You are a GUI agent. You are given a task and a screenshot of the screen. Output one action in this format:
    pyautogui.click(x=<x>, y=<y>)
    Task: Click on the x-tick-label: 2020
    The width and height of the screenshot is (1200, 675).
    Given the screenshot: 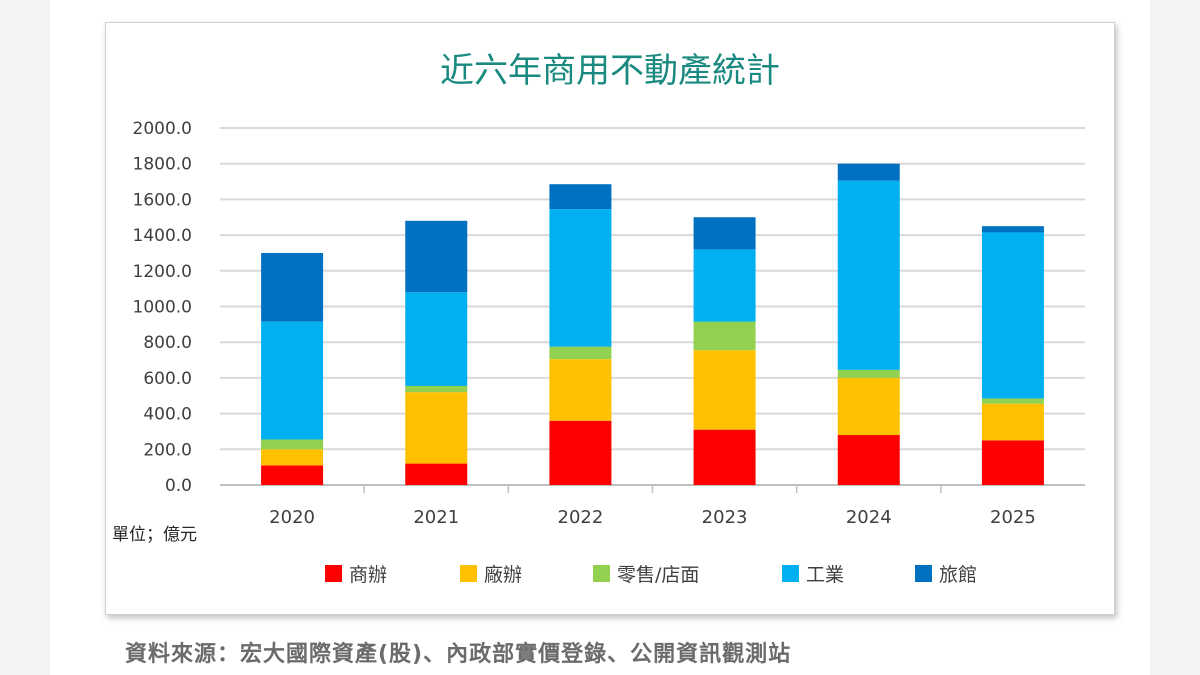 What is the action you would take?
    pyautogui.click(x=292, y=517)
    